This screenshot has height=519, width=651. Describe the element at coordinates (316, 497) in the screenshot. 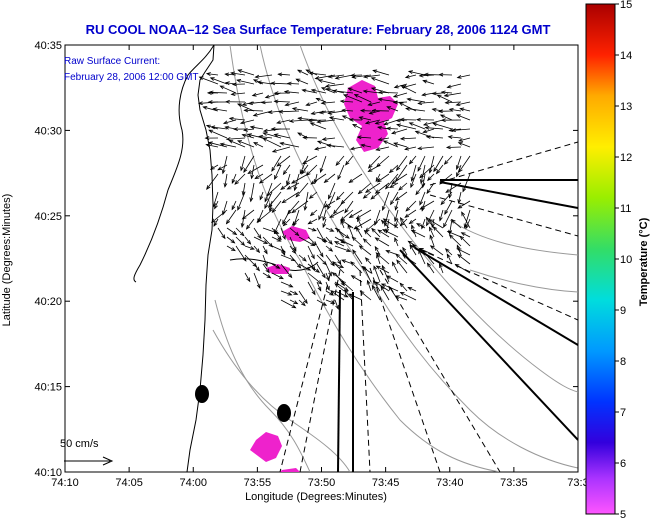

I see `x-axis-label: Longitude (Degrees:Minutes)` at that location.